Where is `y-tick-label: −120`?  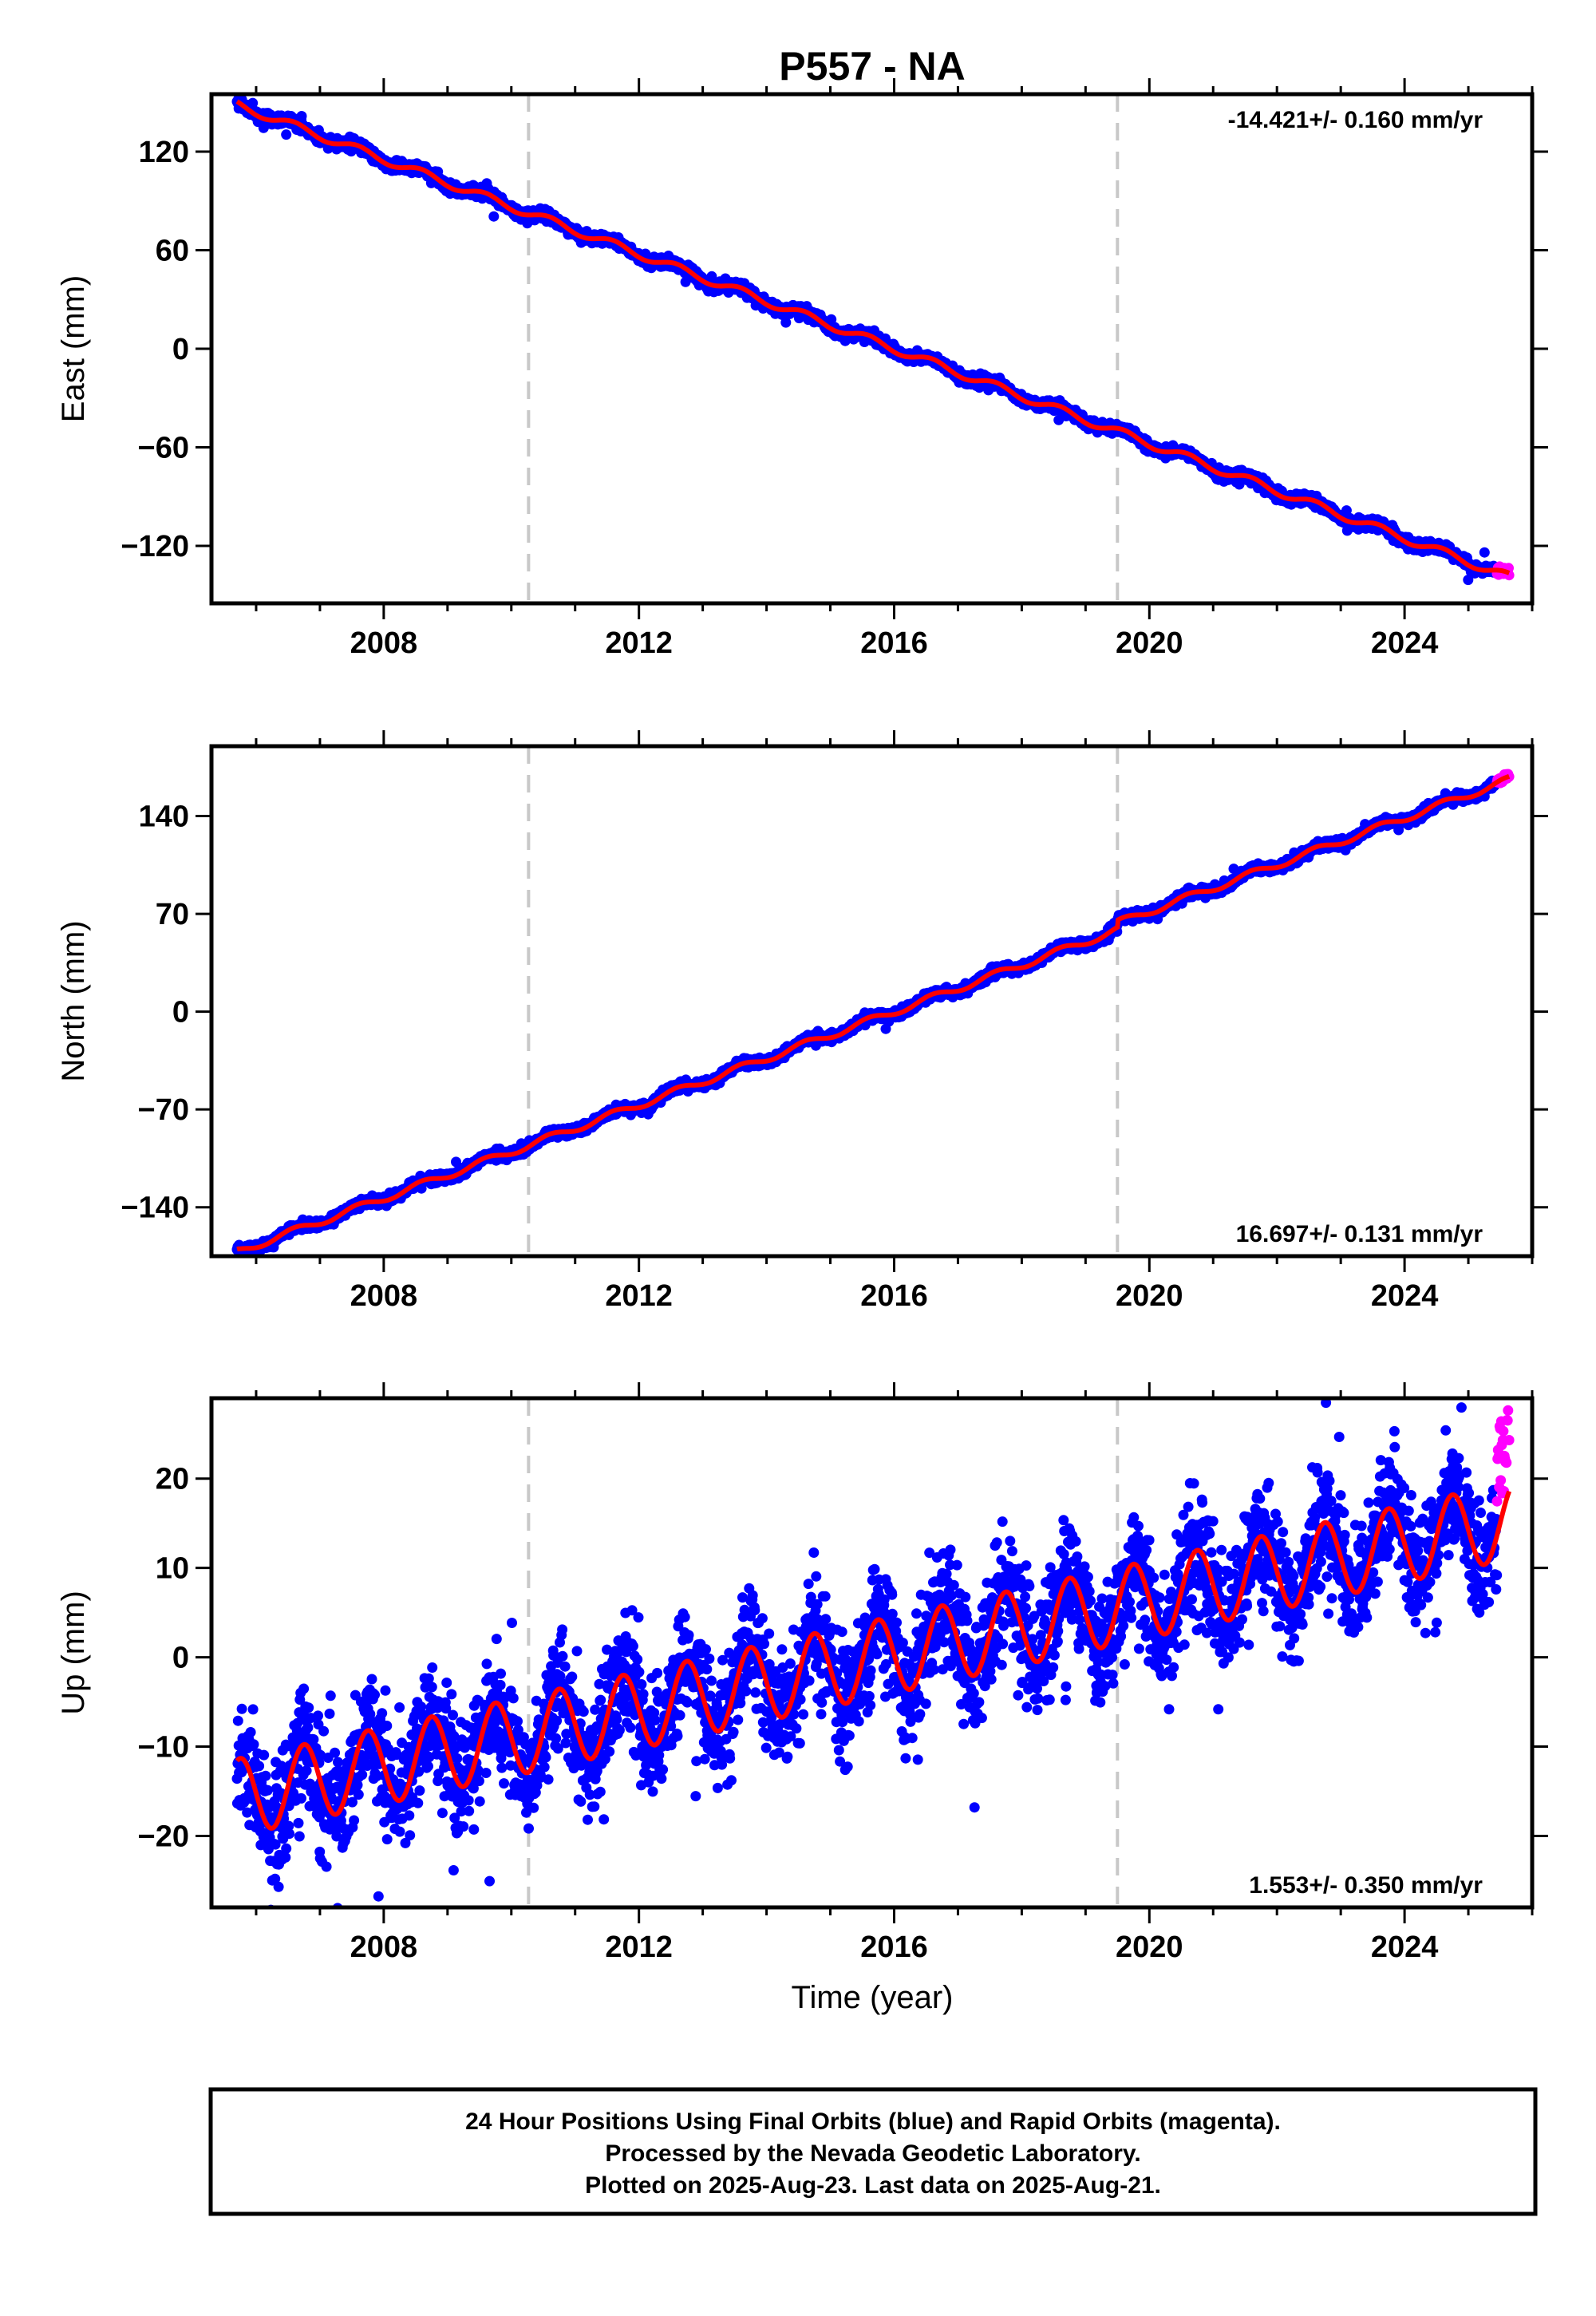
y-tick-label: −120 is located at coordinates (154, 546).